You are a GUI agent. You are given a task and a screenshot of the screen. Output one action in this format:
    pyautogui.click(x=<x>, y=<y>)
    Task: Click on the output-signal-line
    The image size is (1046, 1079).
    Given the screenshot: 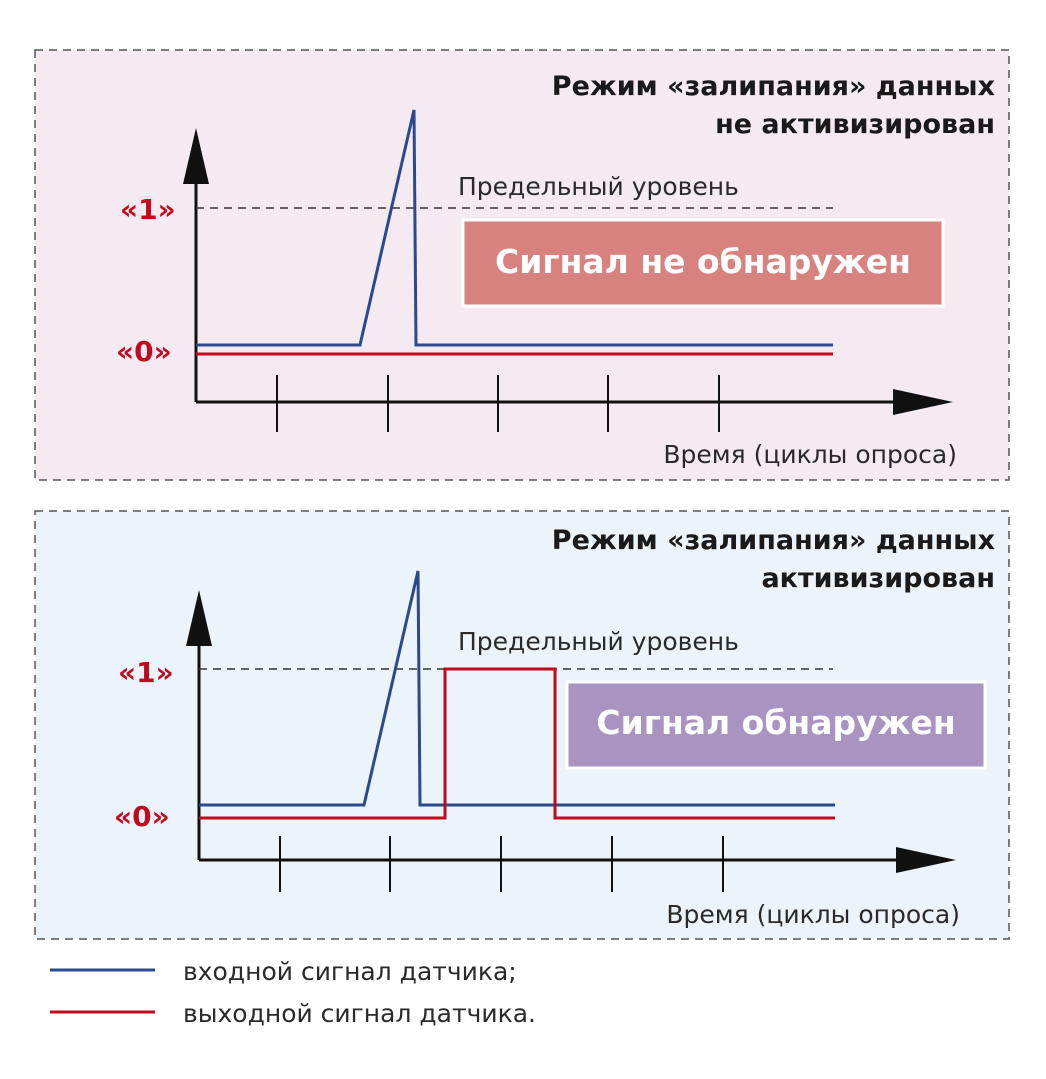 What is the action you would take?
    pyautogui.click(x=517, y=743)
    